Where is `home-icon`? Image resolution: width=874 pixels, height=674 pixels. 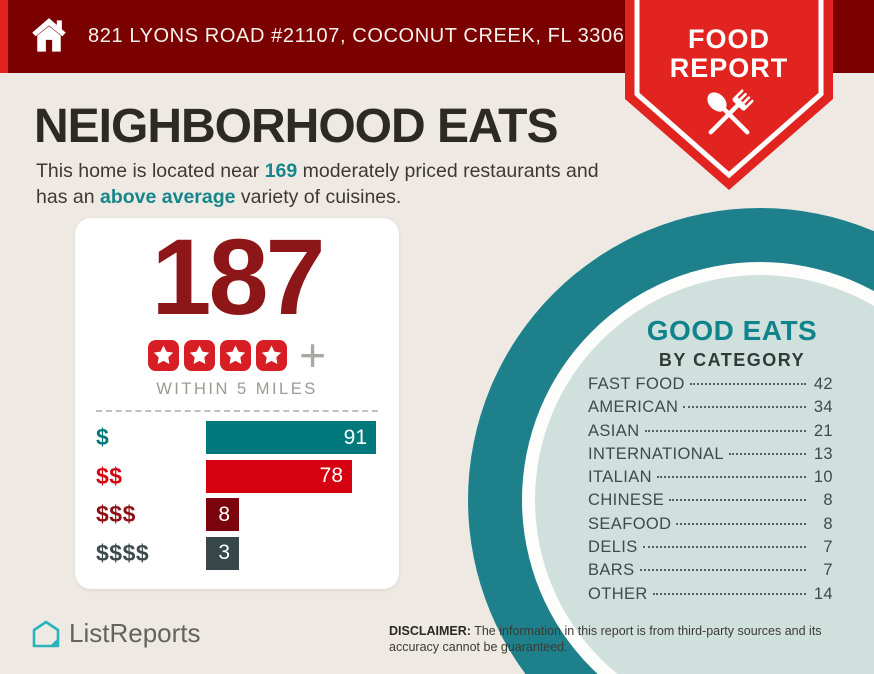 home-icon is located at coordinates (49, 38).